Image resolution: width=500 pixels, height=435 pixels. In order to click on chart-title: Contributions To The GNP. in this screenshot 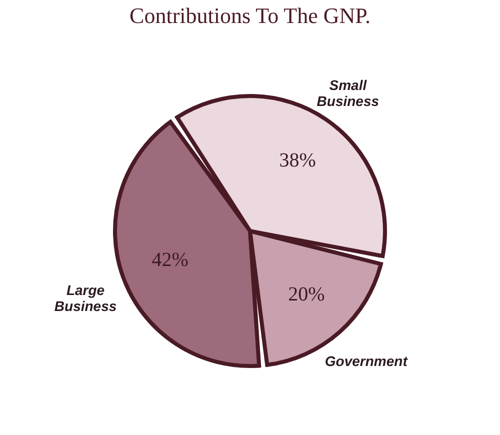, I will do `click(250, 15)`.